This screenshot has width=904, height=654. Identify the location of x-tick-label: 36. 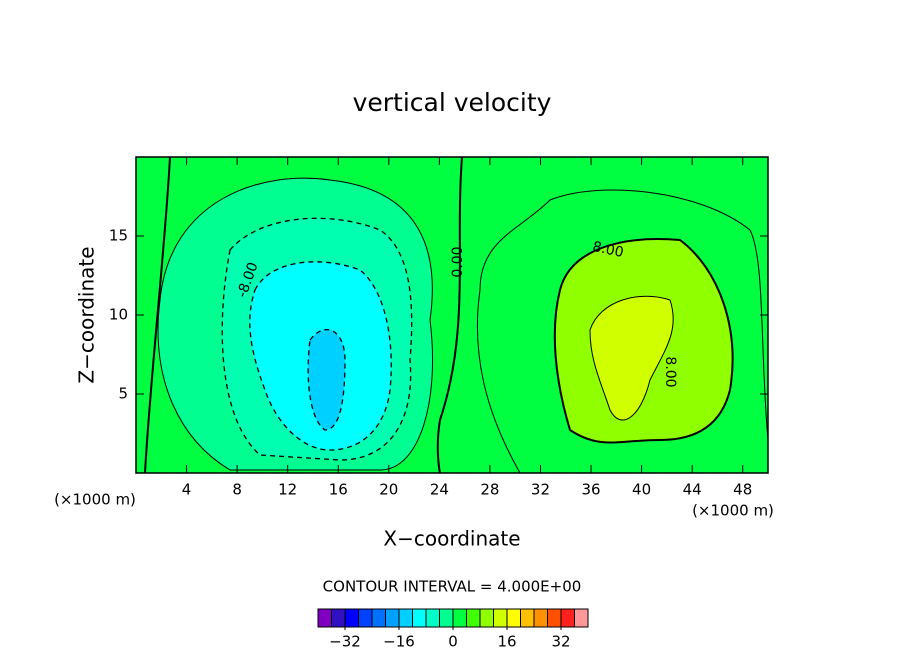
(590, 490).